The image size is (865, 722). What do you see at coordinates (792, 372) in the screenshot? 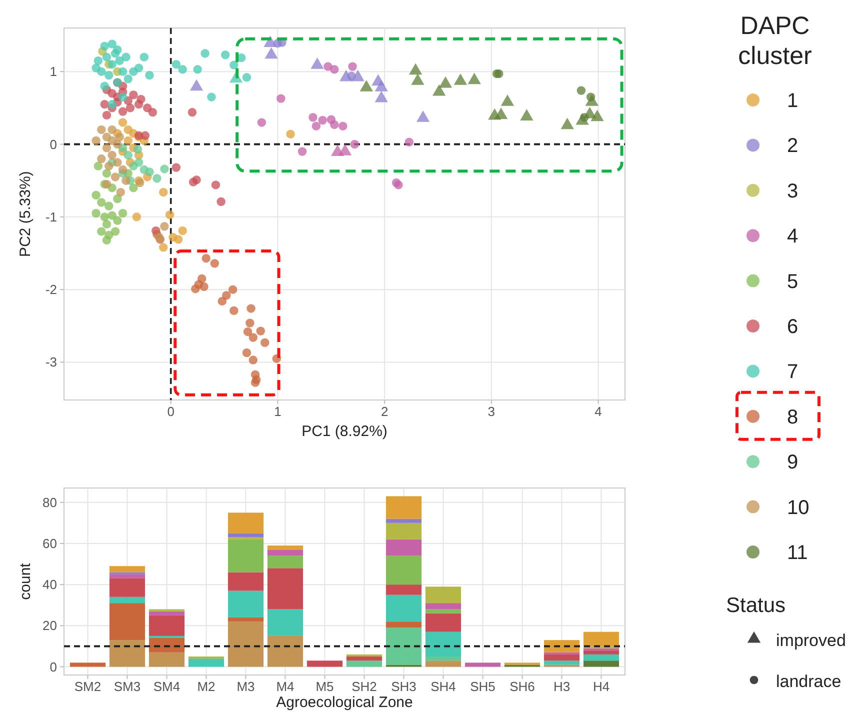
I see `legend-label: 7` at bounding box center [792, 372].